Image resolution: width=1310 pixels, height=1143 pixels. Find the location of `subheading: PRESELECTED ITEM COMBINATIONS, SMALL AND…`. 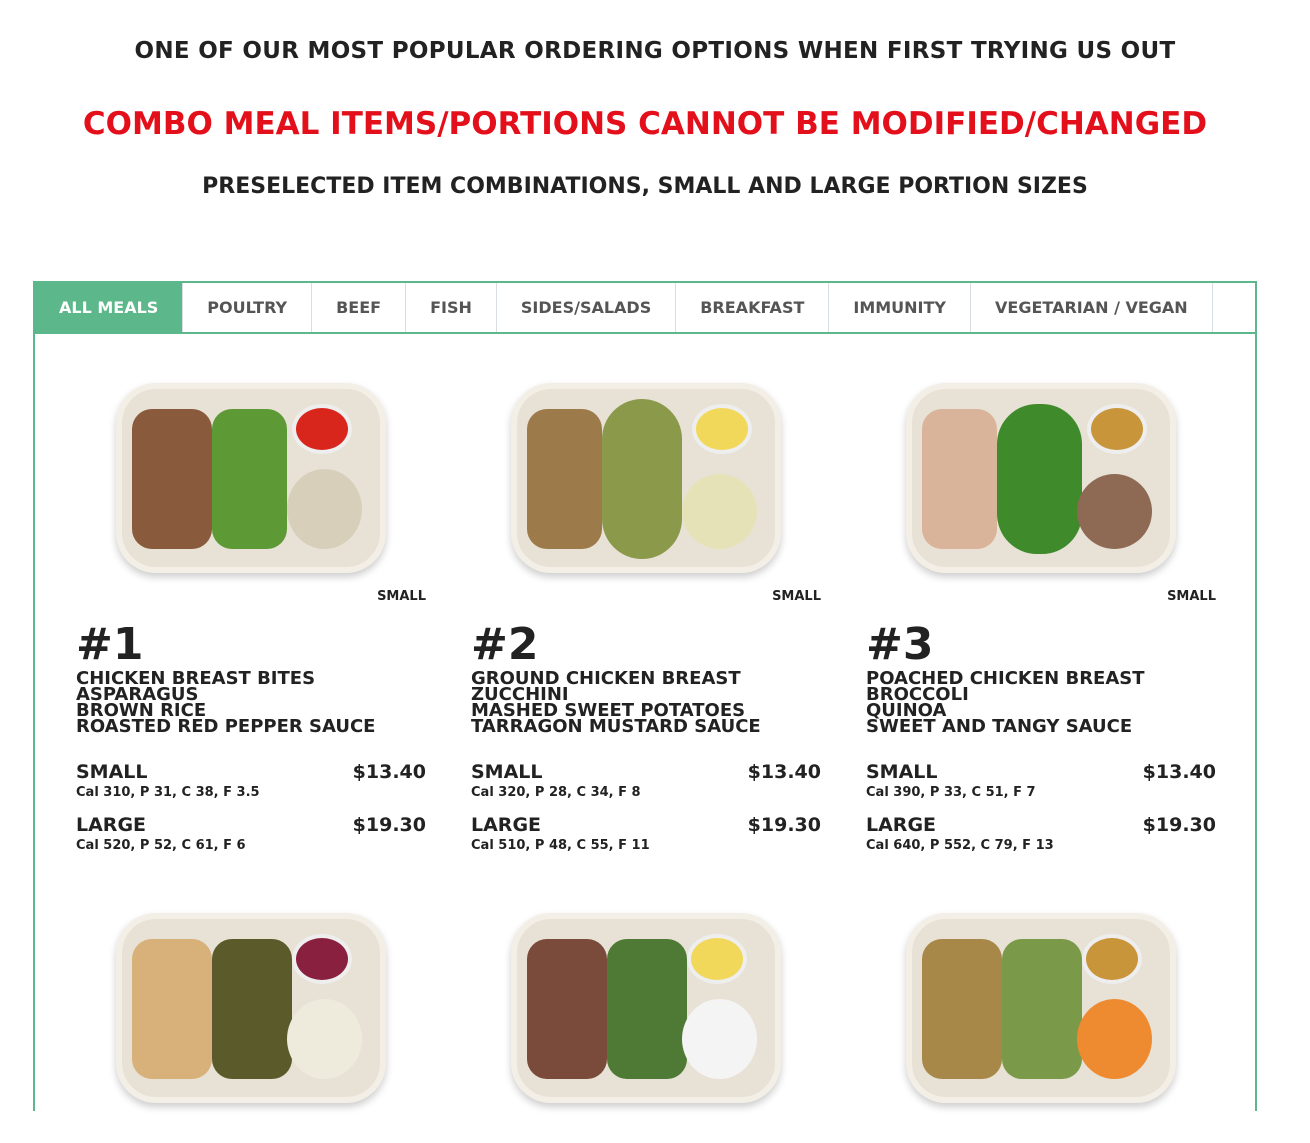

subheading: PRESELECTED ITEM COMBINATIONS, SMALL AND… is located at coordinates (645, 186).